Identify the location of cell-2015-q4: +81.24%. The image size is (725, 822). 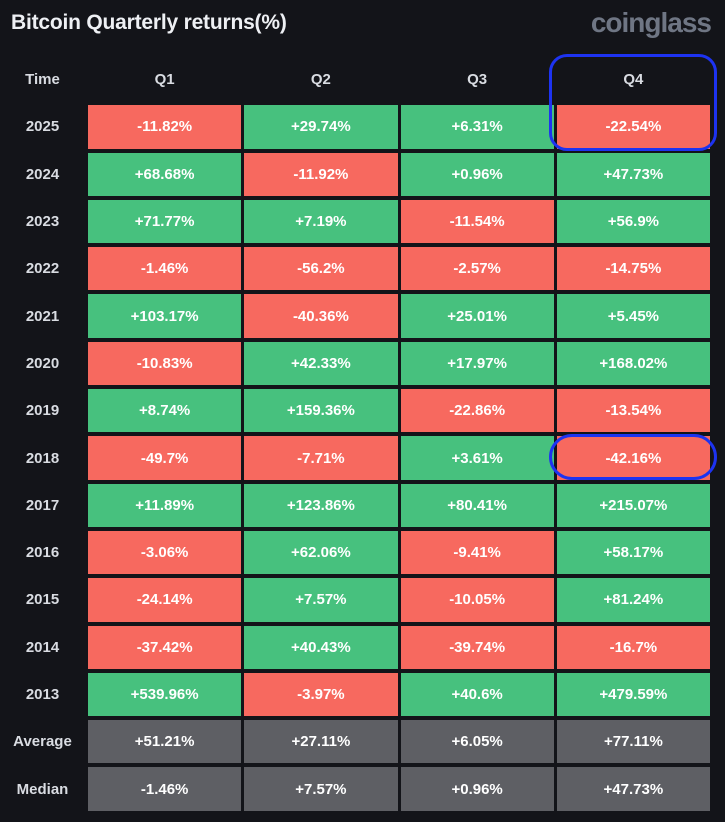
(633, 600).